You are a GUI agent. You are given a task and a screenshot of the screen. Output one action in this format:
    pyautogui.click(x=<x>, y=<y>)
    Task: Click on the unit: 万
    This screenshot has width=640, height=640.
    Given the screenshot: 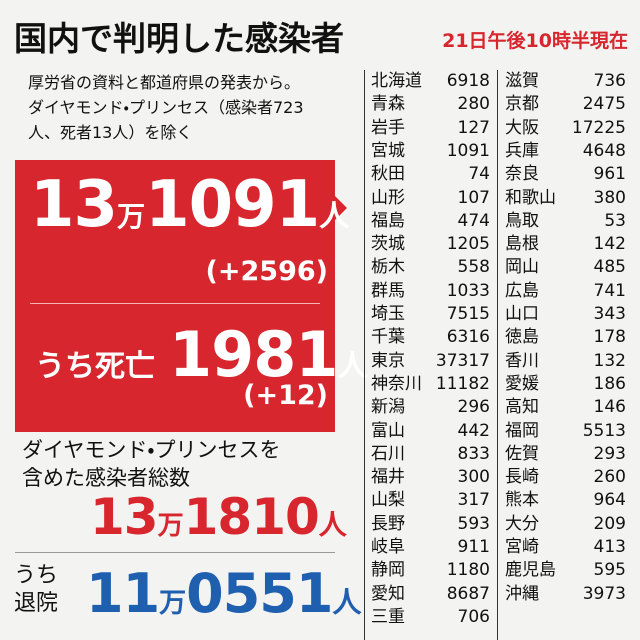 What is the action you would take?
    pyautogui.click(x=131, y=216)
    